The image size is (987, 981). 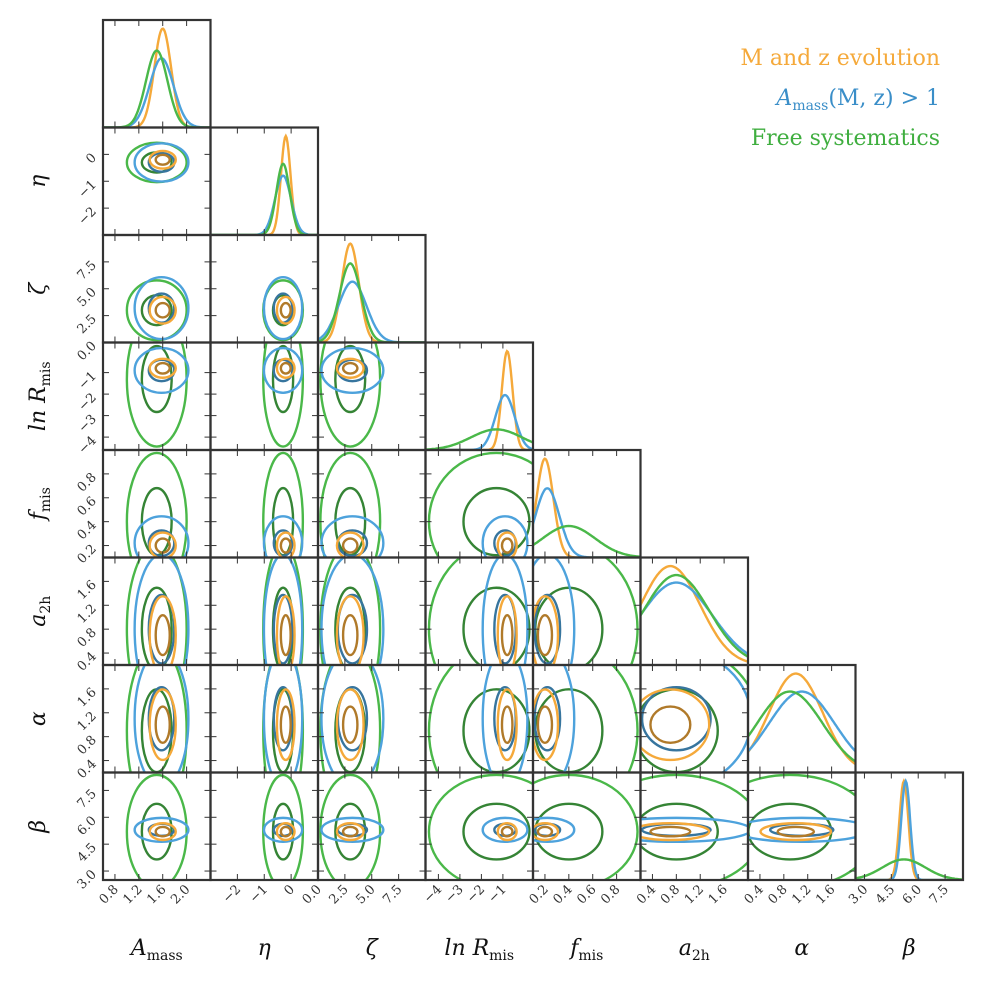 I want to click on xlabel-eta: η, so click(x=264, y=948).